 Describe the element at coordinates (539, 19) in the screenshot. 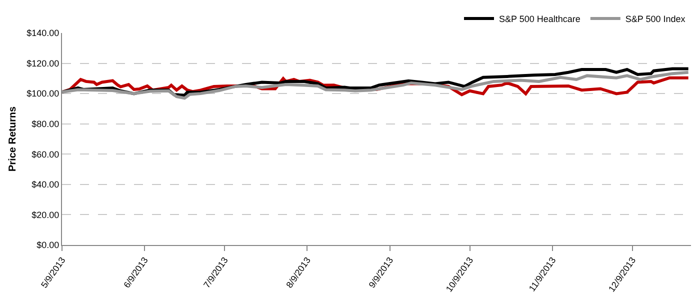

I see `legend-label: S&P 500 Healthcare` at that location.